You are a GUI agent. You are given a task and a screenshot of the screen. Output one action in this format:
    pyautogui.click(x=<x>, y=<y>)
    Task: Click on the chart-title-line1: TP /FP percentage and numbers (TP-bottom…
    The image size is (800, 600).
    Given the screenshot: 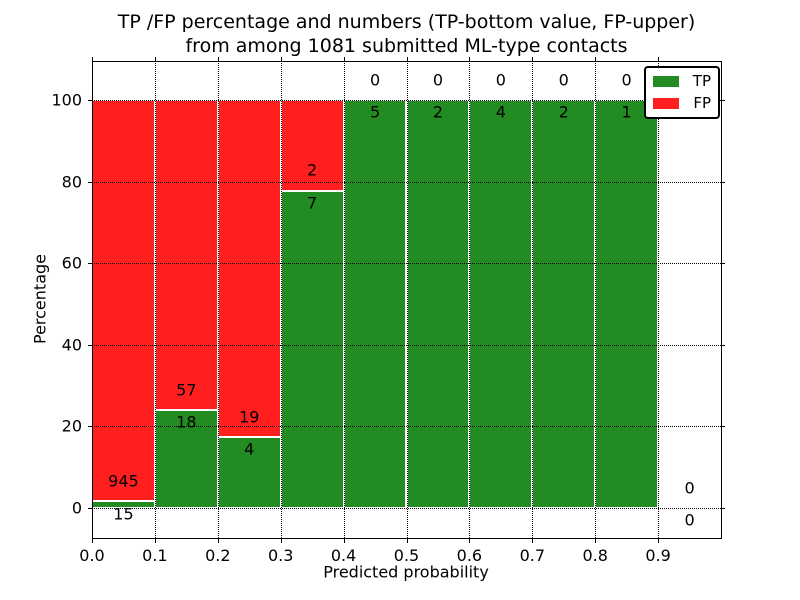 What is the action you would take?
    pyautogui.click(x=406, y=22)
    